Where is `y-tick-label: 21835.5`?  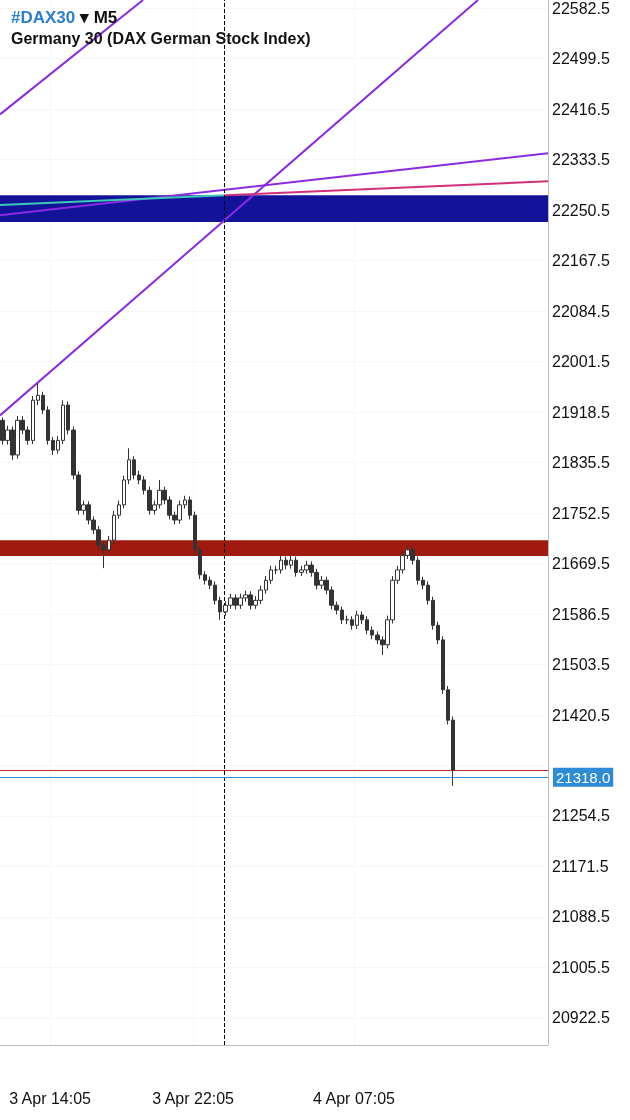
y-tick-label: 21835.5 is located at coordinates (581, 463).